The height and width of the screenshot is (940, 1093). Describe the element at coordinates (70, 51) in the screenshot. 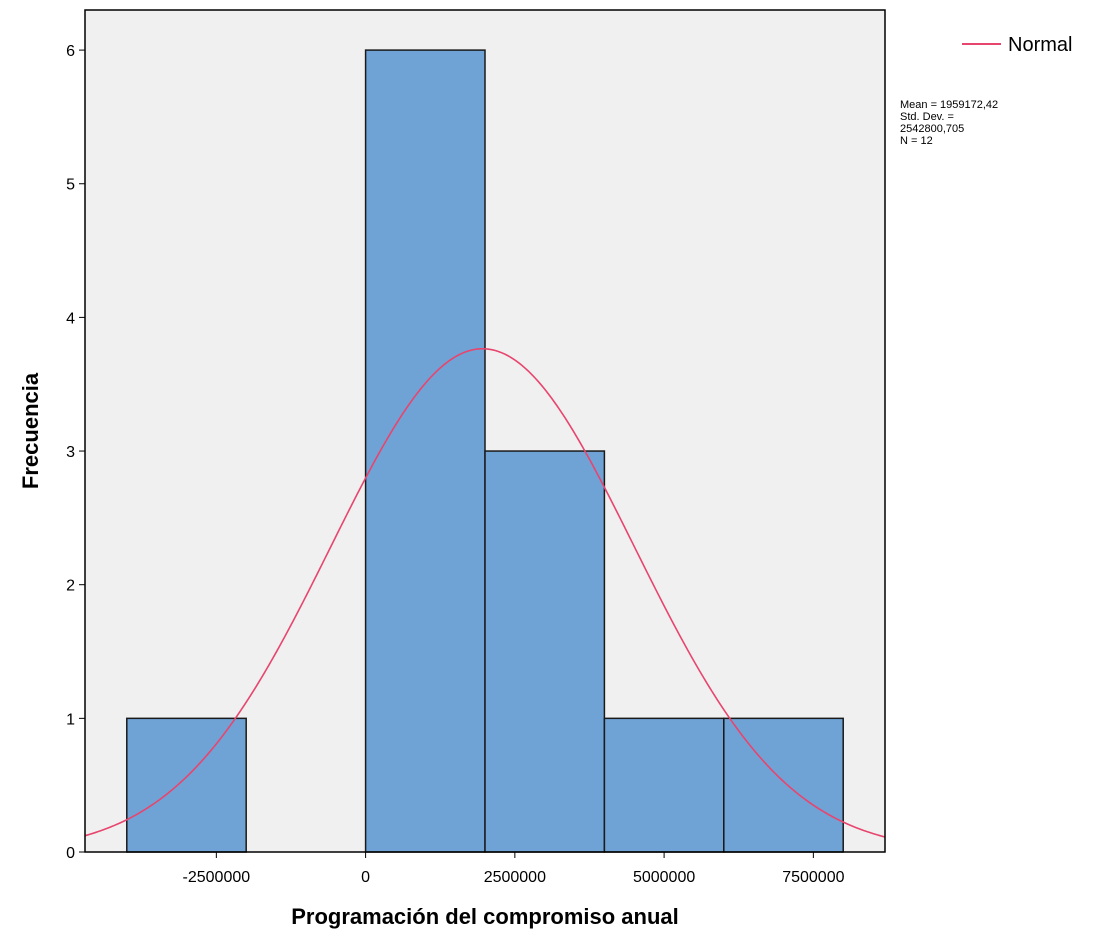

I see `y-tick-label: 6` at that location.